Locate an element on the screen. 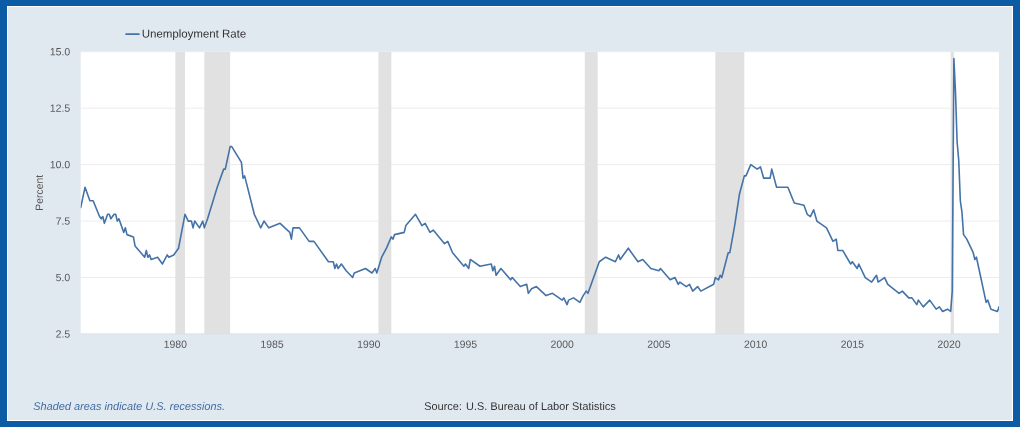 The image size is (1020, 427). text: Shaded areas indicate U.S. recessions. is located at coordinates (128, 406).